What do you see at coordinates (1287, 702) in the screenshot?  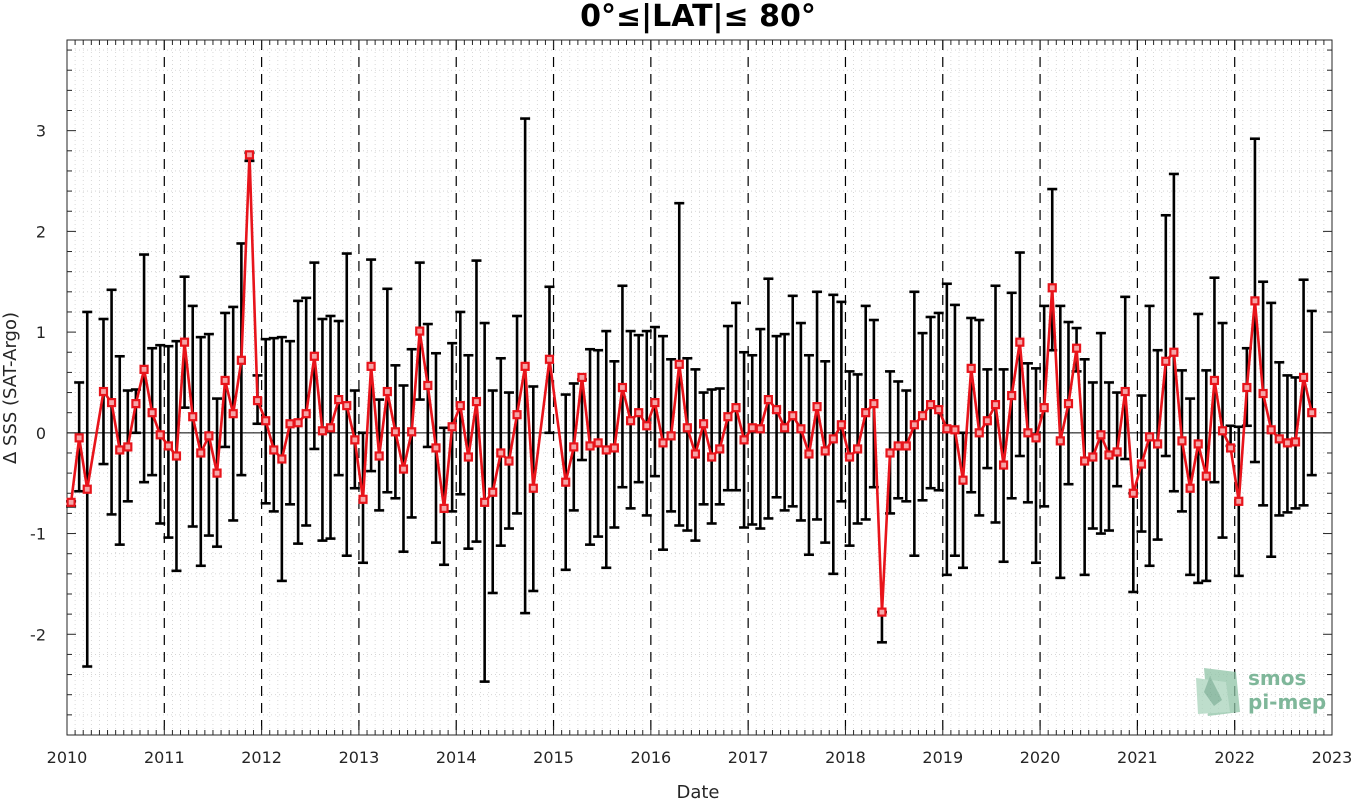 I see `logo-text-pi-mep: pi-mep` at bounding box center [1287, 702].